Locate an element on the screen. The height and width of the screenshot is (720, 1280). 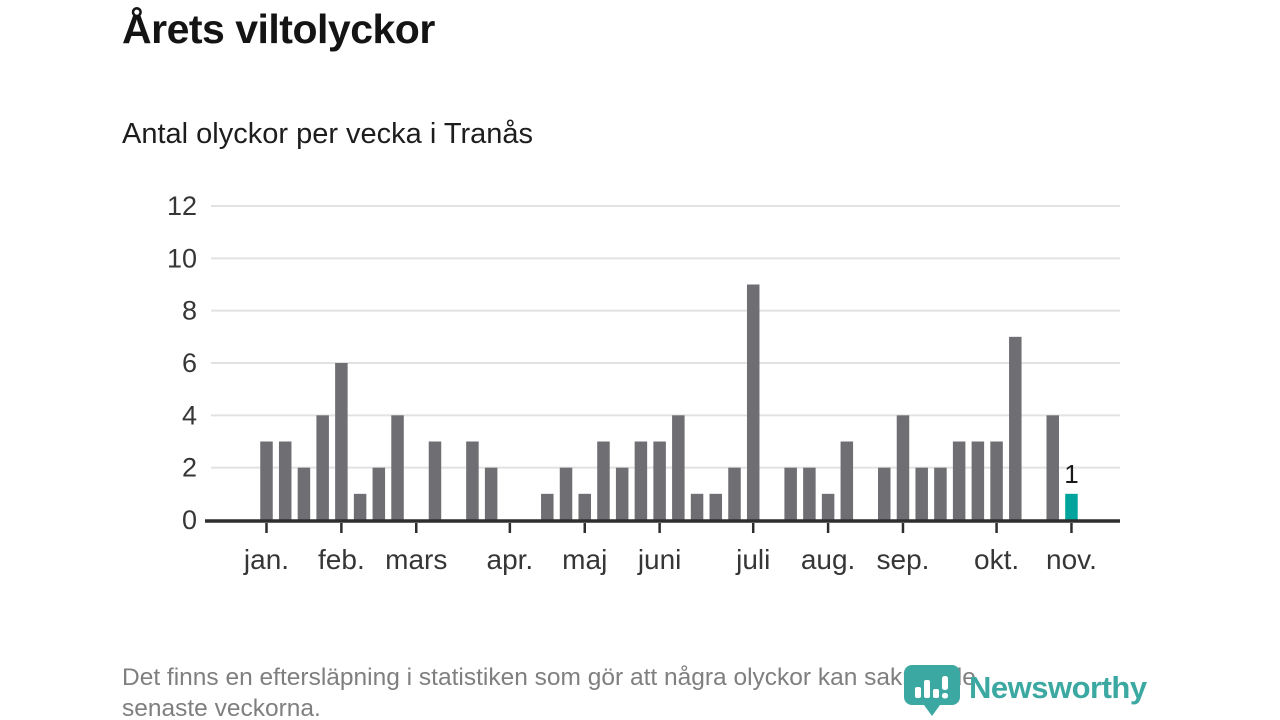
x-axis-label-feb.: feb. is located at coordinates (341, 559).